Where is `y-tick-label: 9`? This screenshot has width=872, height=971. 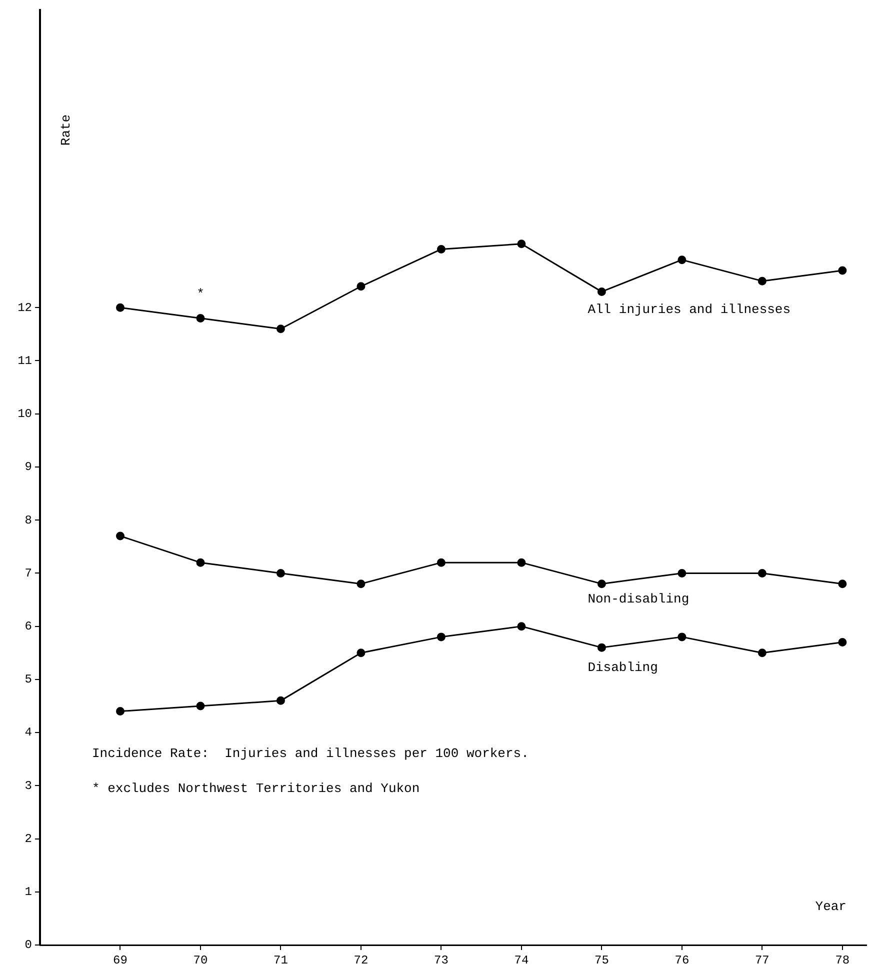
y-tick-label: 9 is located at coordinates (28, 467).